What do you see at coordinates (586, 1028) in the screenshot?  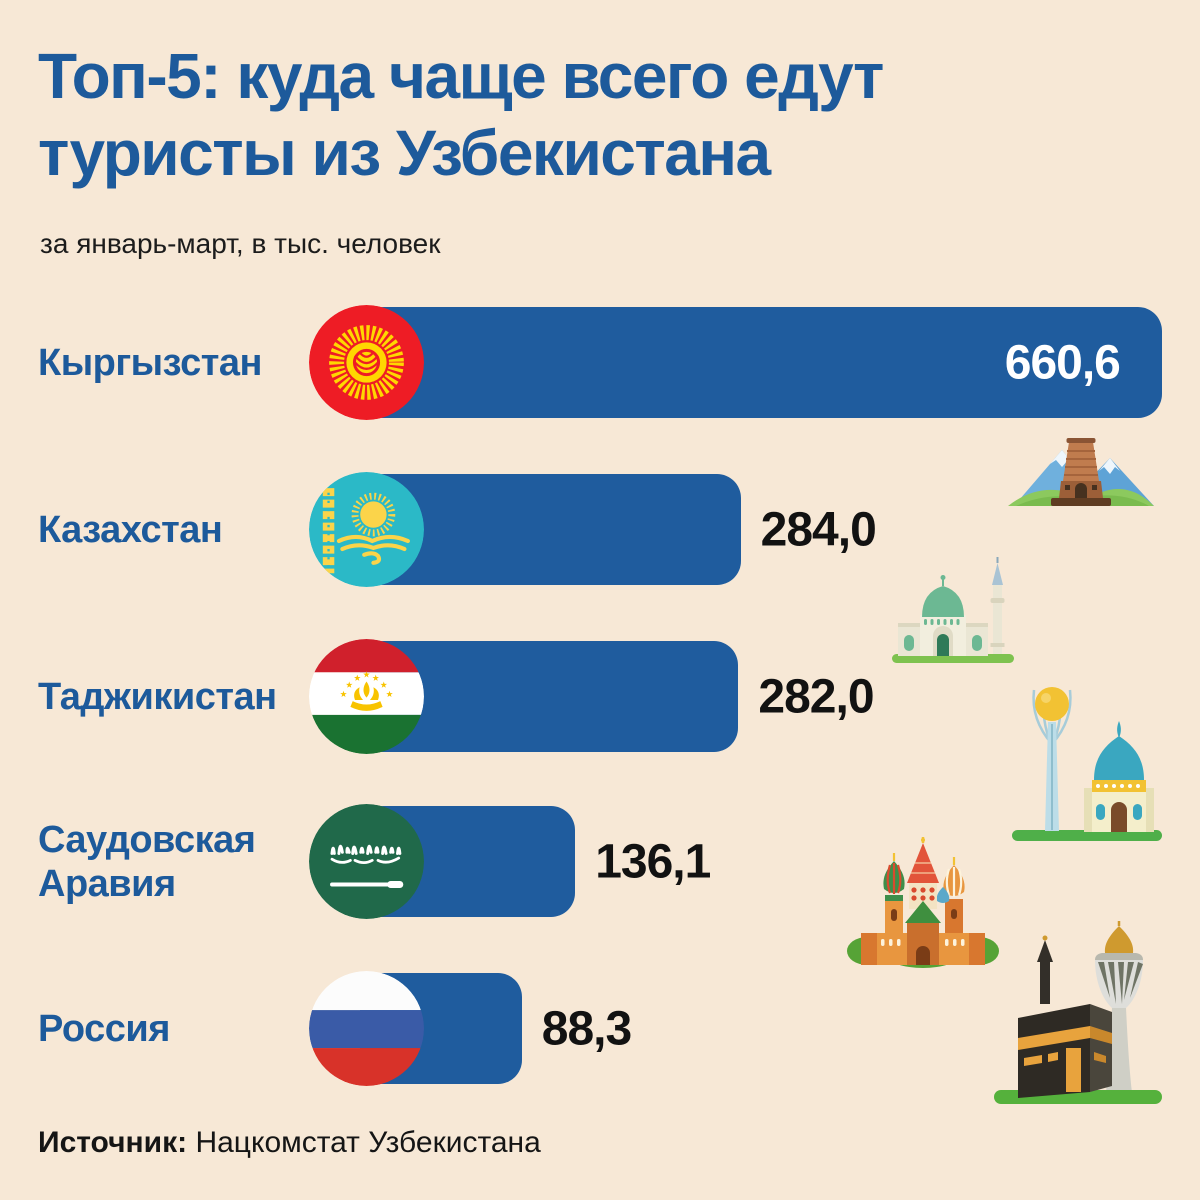 I see `bar-value-russia: 88,3` at bounding box center [586, 1028].